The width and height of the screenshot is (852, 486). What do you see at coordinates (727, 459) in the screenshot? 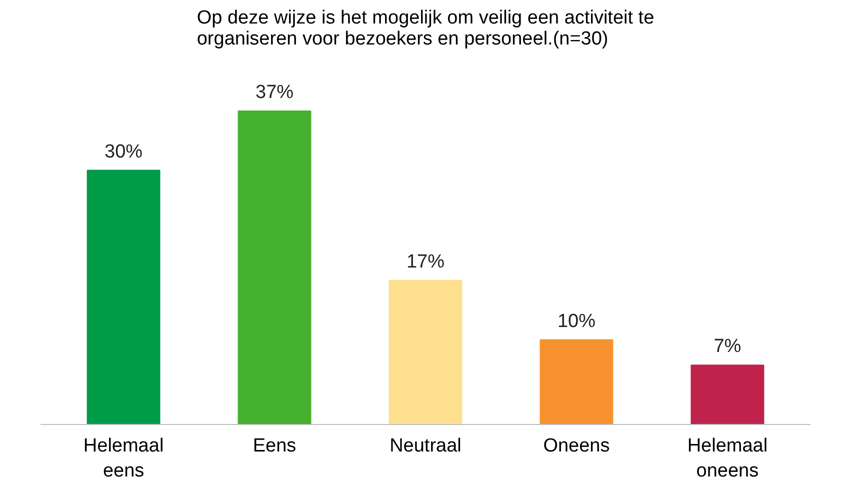
I see `x-tick-label: Helemaal oneens` at bounding box center [727, 459].